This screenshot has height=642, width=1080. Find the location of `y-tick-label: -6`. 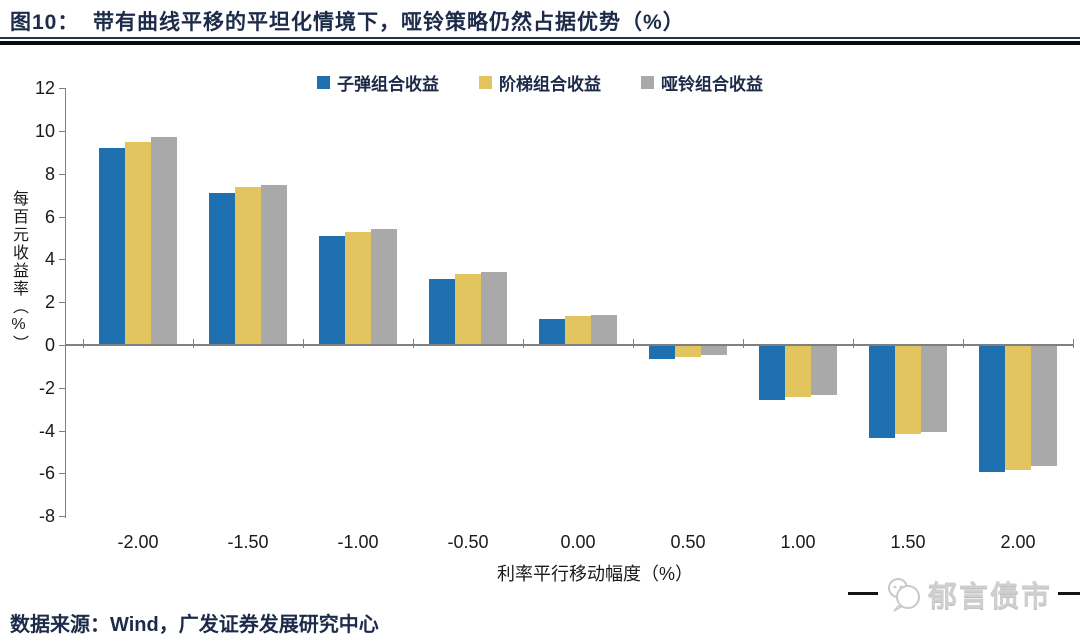

y-tick-label: -6 is located at coordinates (46, 473).